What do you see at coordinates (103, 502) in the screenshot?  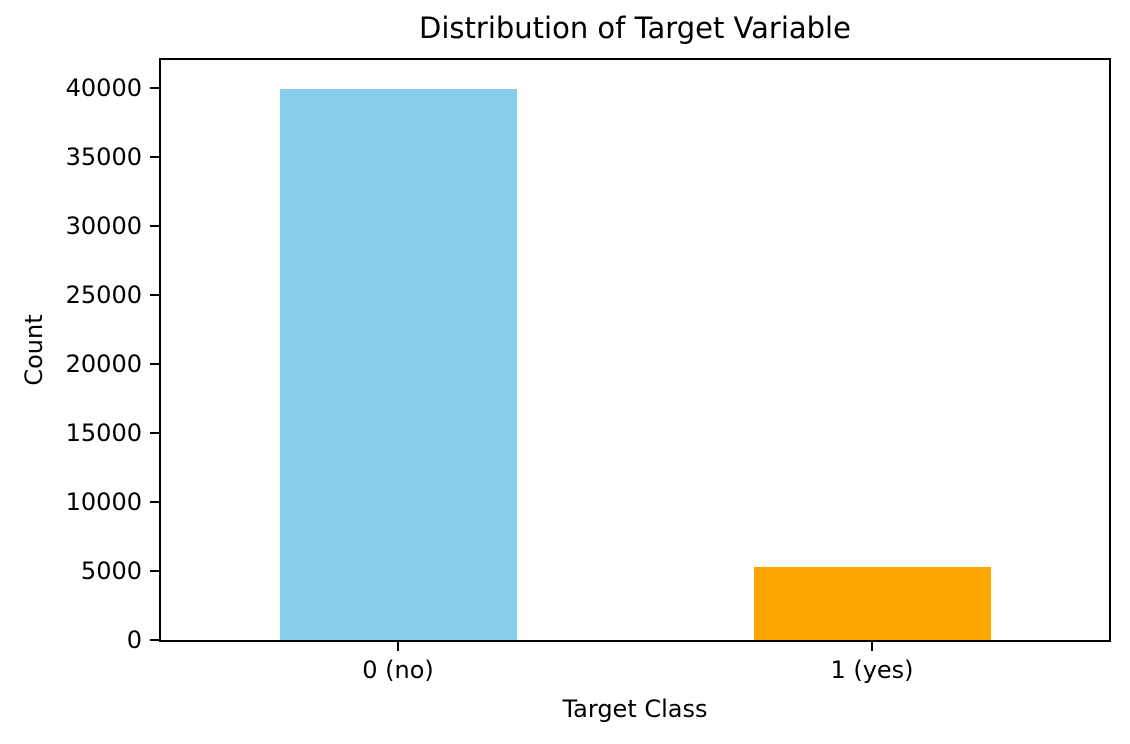 I see `y-tick-label: 10000` at bounding box center [103, 502].